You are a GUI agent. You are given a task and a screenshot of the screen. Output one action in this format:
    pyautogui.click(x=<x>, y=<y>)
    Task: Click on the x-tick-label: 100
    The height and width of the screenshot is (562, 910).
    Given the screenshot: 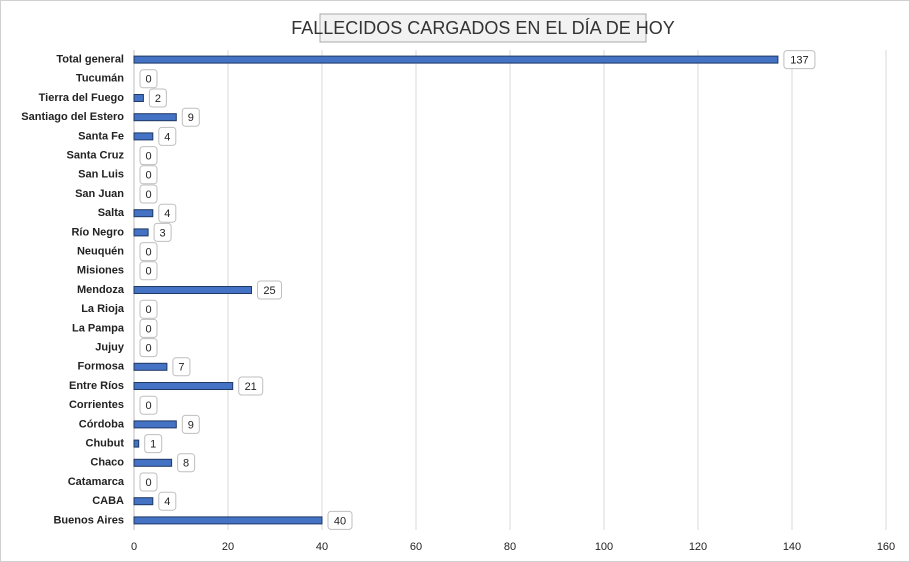 What is the action you would take?
    pyautogui.click(x=604, y=547)
    